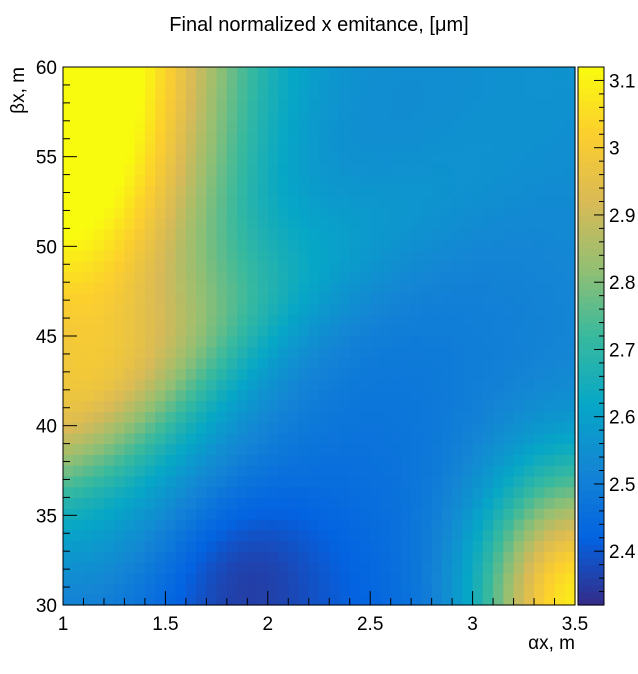 This screenshot has width=638, height=674. What do you see at coordinates (268, 624) in the screenshot?
I see `x-tick-label: 2` at bounding box center [268, 624].